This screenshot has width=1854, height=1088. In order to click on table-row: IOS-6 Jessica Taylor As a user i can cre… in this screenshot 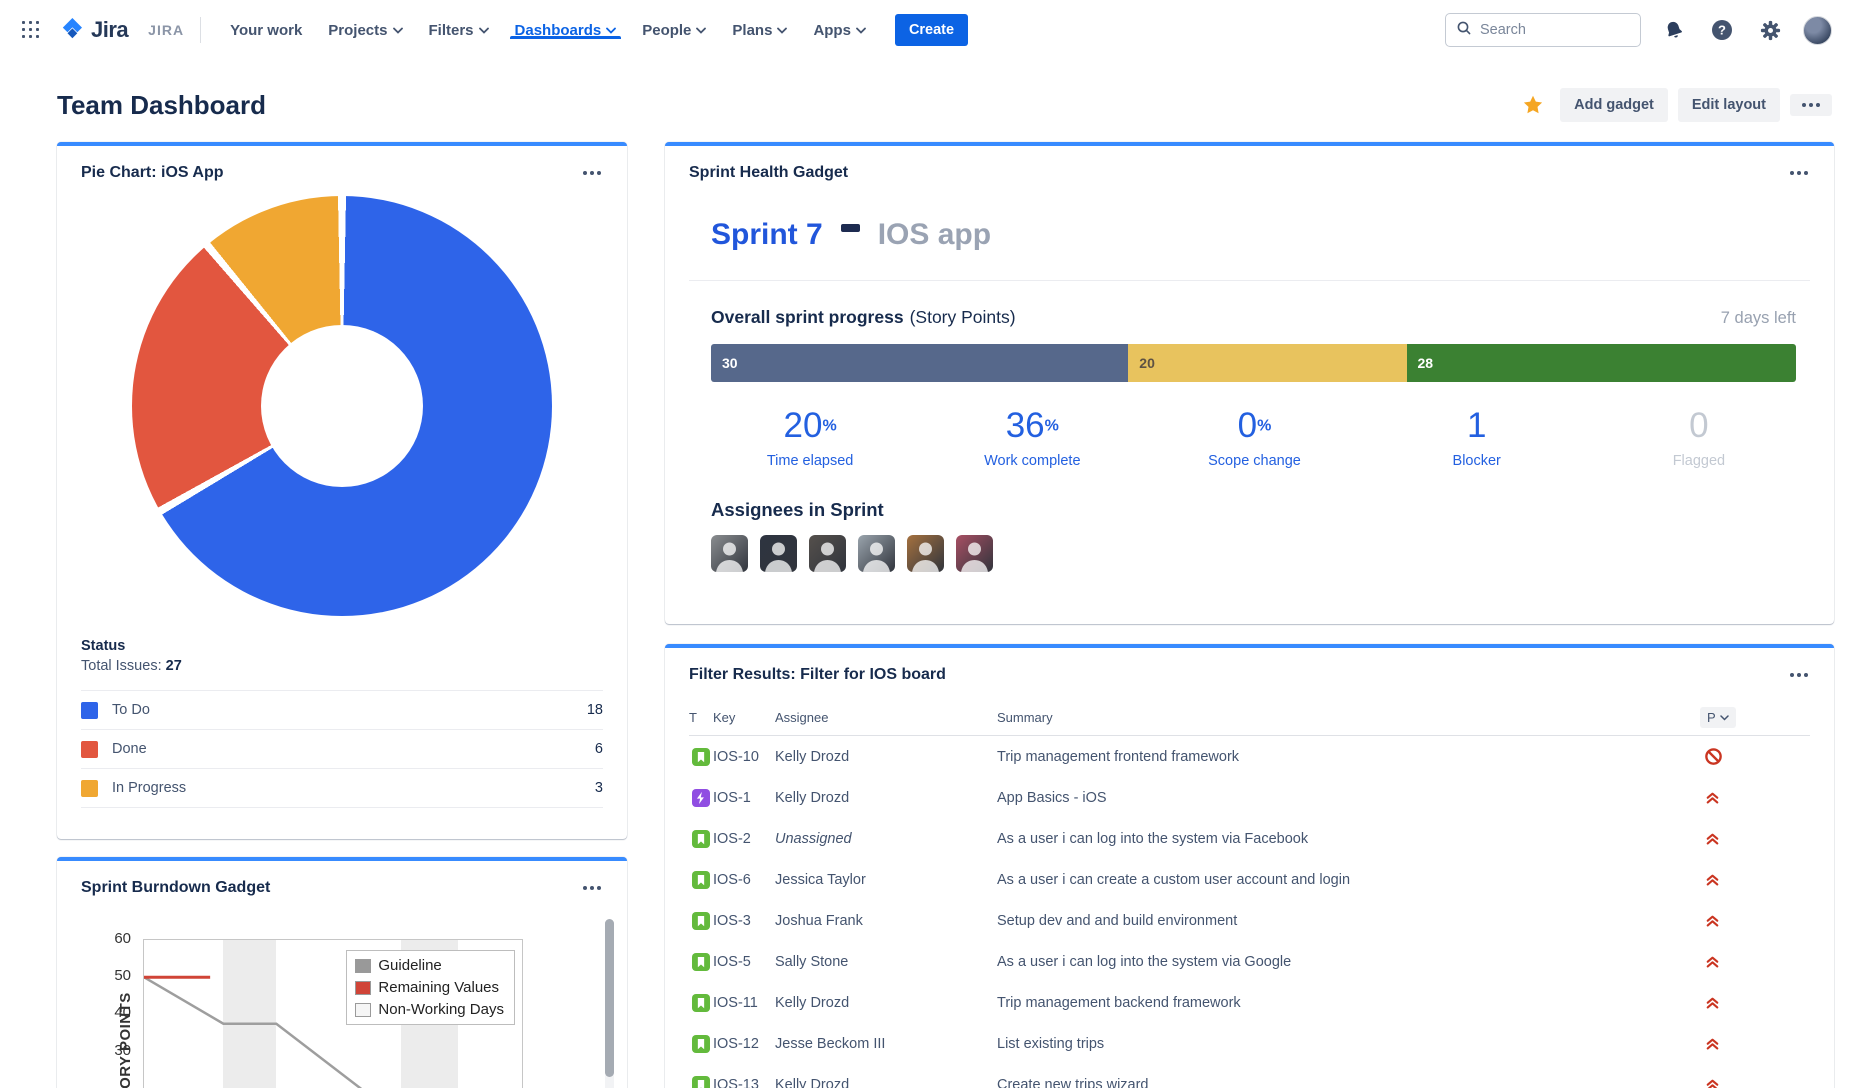, I will do `click(1249, 879)`.